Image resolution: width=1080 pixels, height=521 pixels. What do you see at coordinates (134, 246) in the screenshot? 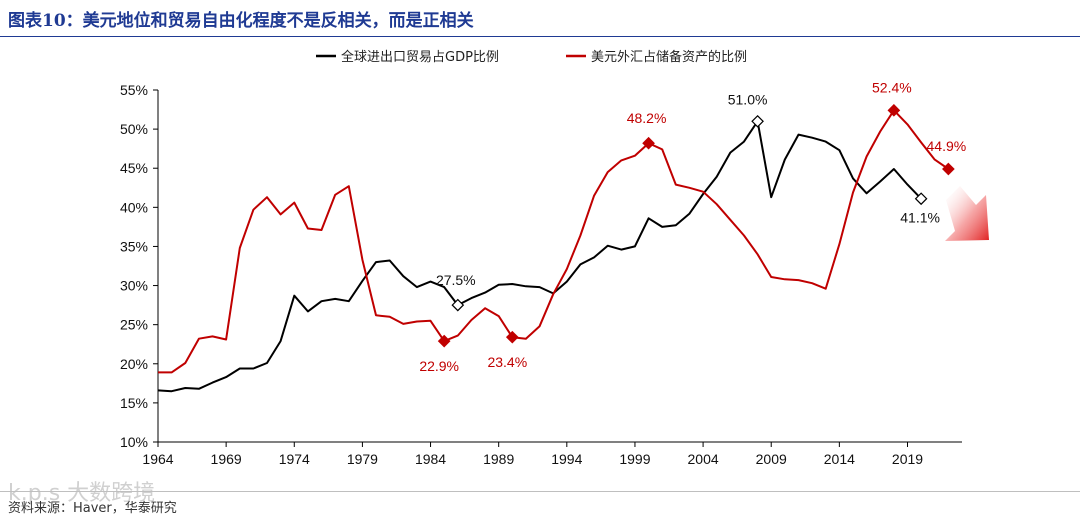
I see `y-tick-label: 35%` at bounding box center [134, 246].